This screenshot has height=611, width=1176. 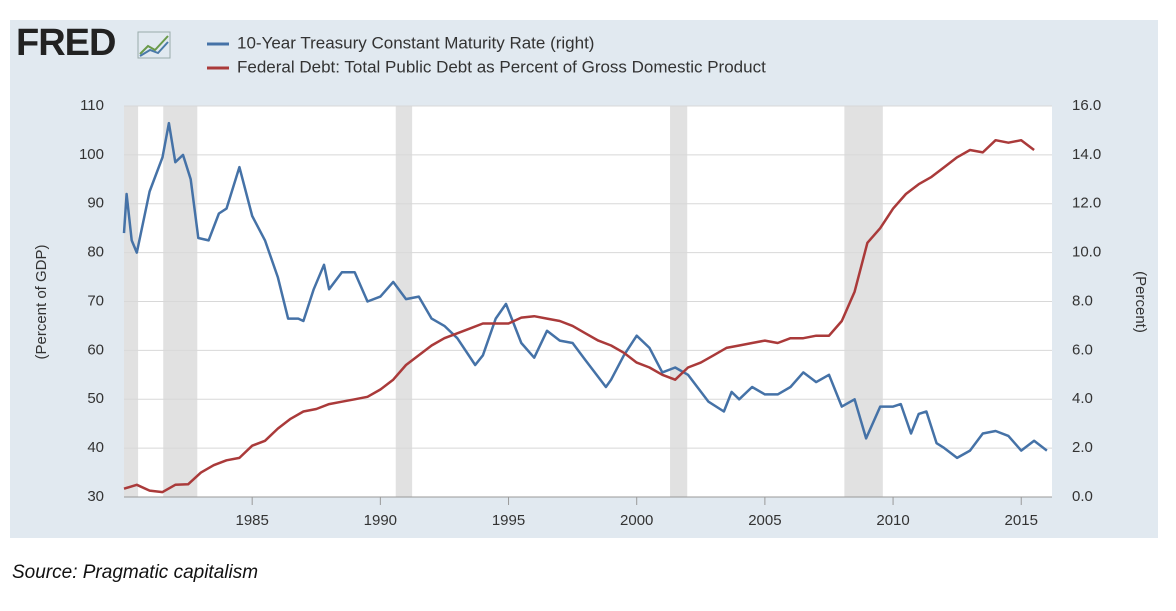 I want to click on logo: FRED, so click(x=65, y=43).